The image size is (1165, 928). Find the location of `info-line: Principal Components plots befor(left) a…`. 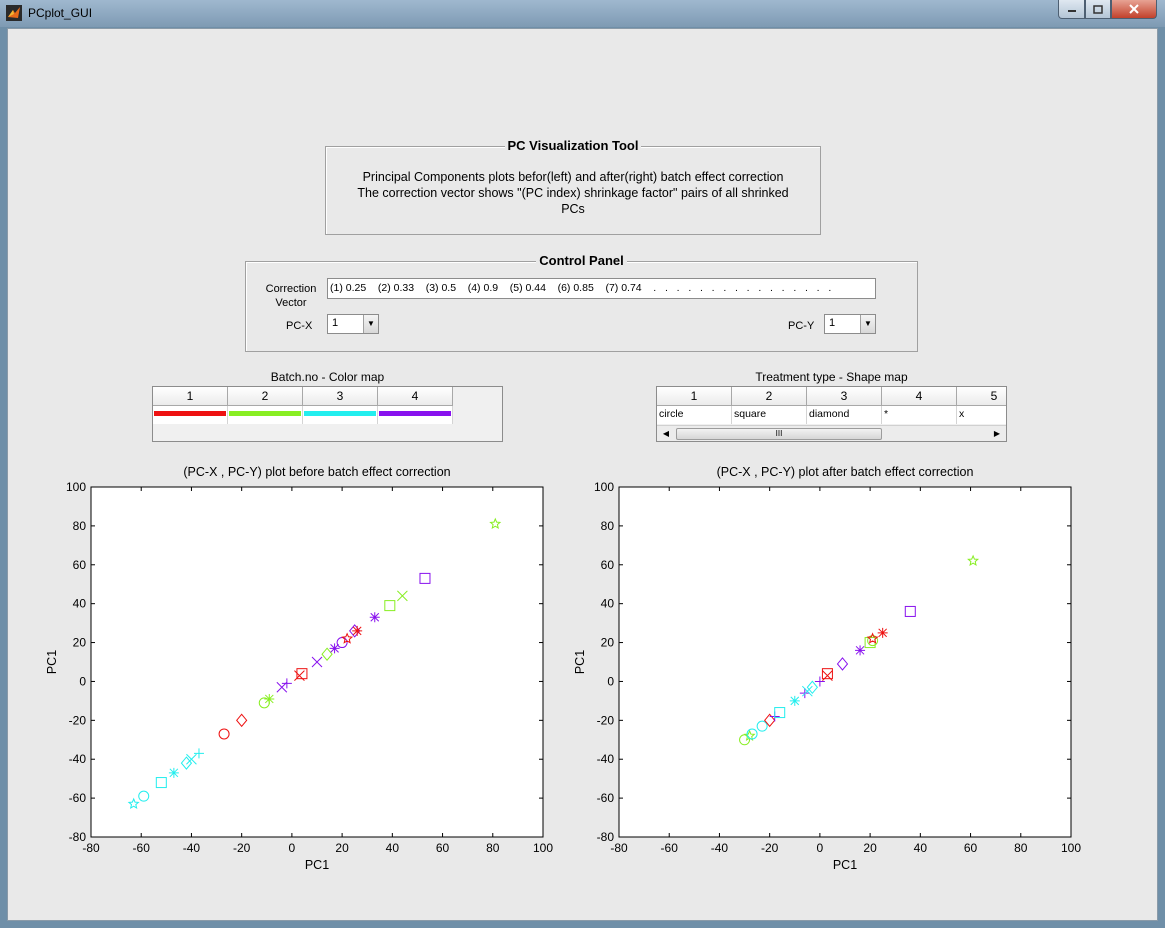

info-line: Principal Components plots befor(left) a… is located at coordinates (573, 177).